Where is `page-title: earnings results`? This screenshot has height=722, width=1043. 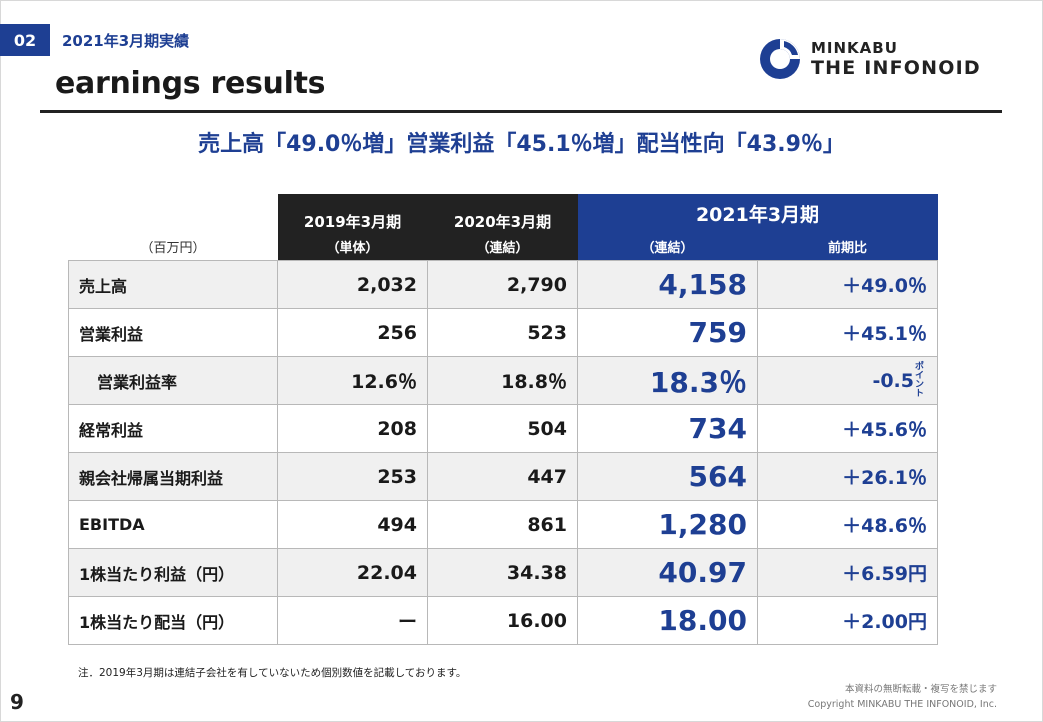 page-title: earnings results is located at coordinates (190, 83).